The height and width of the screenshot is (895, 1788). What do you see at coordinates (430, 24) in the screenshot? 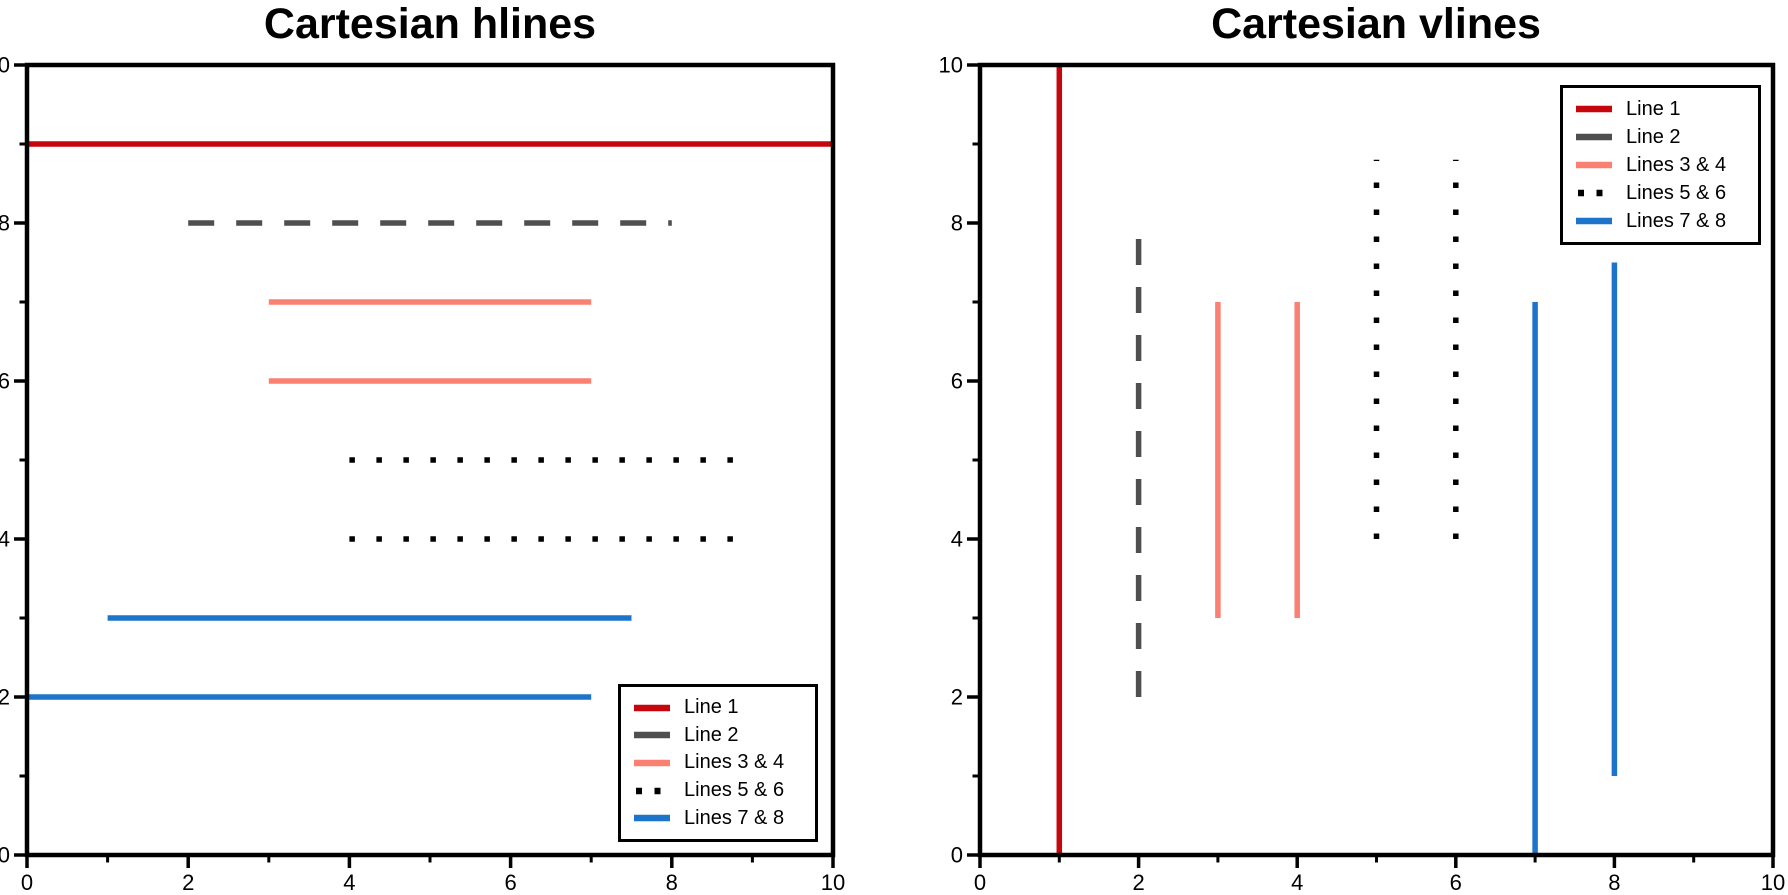
I see `chart-title-hlines: Cartesian hlines` at bounding box center [430, 24].